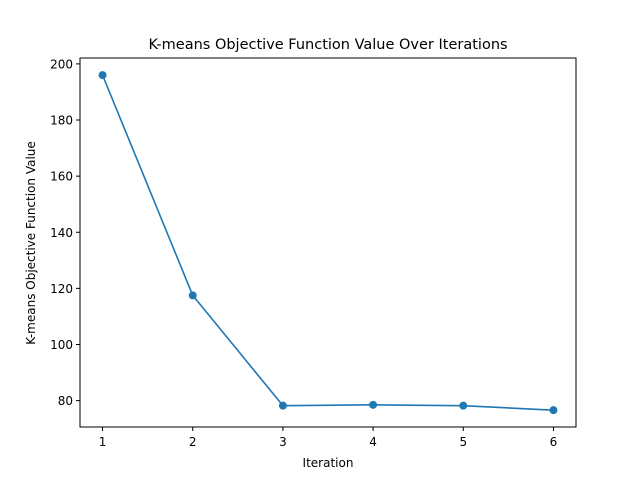  Describe the element at coordinates (61, 345) in the screenshot. I see `y-tick-label: 100` at that location.